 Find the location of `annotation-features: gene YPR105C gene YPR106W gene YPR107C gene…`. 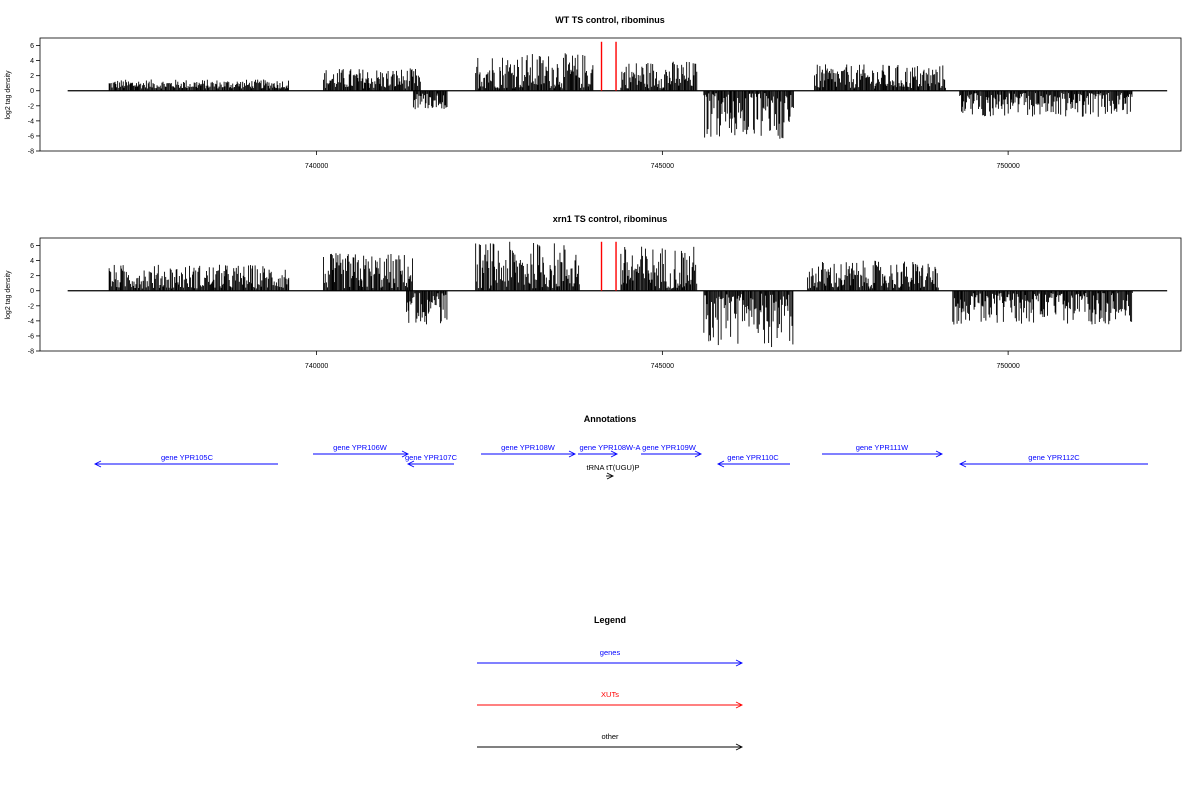

annotation-features: gene YPR105C gene YPR106W gene YPR107C gene… is located at coordinates (620, 461).